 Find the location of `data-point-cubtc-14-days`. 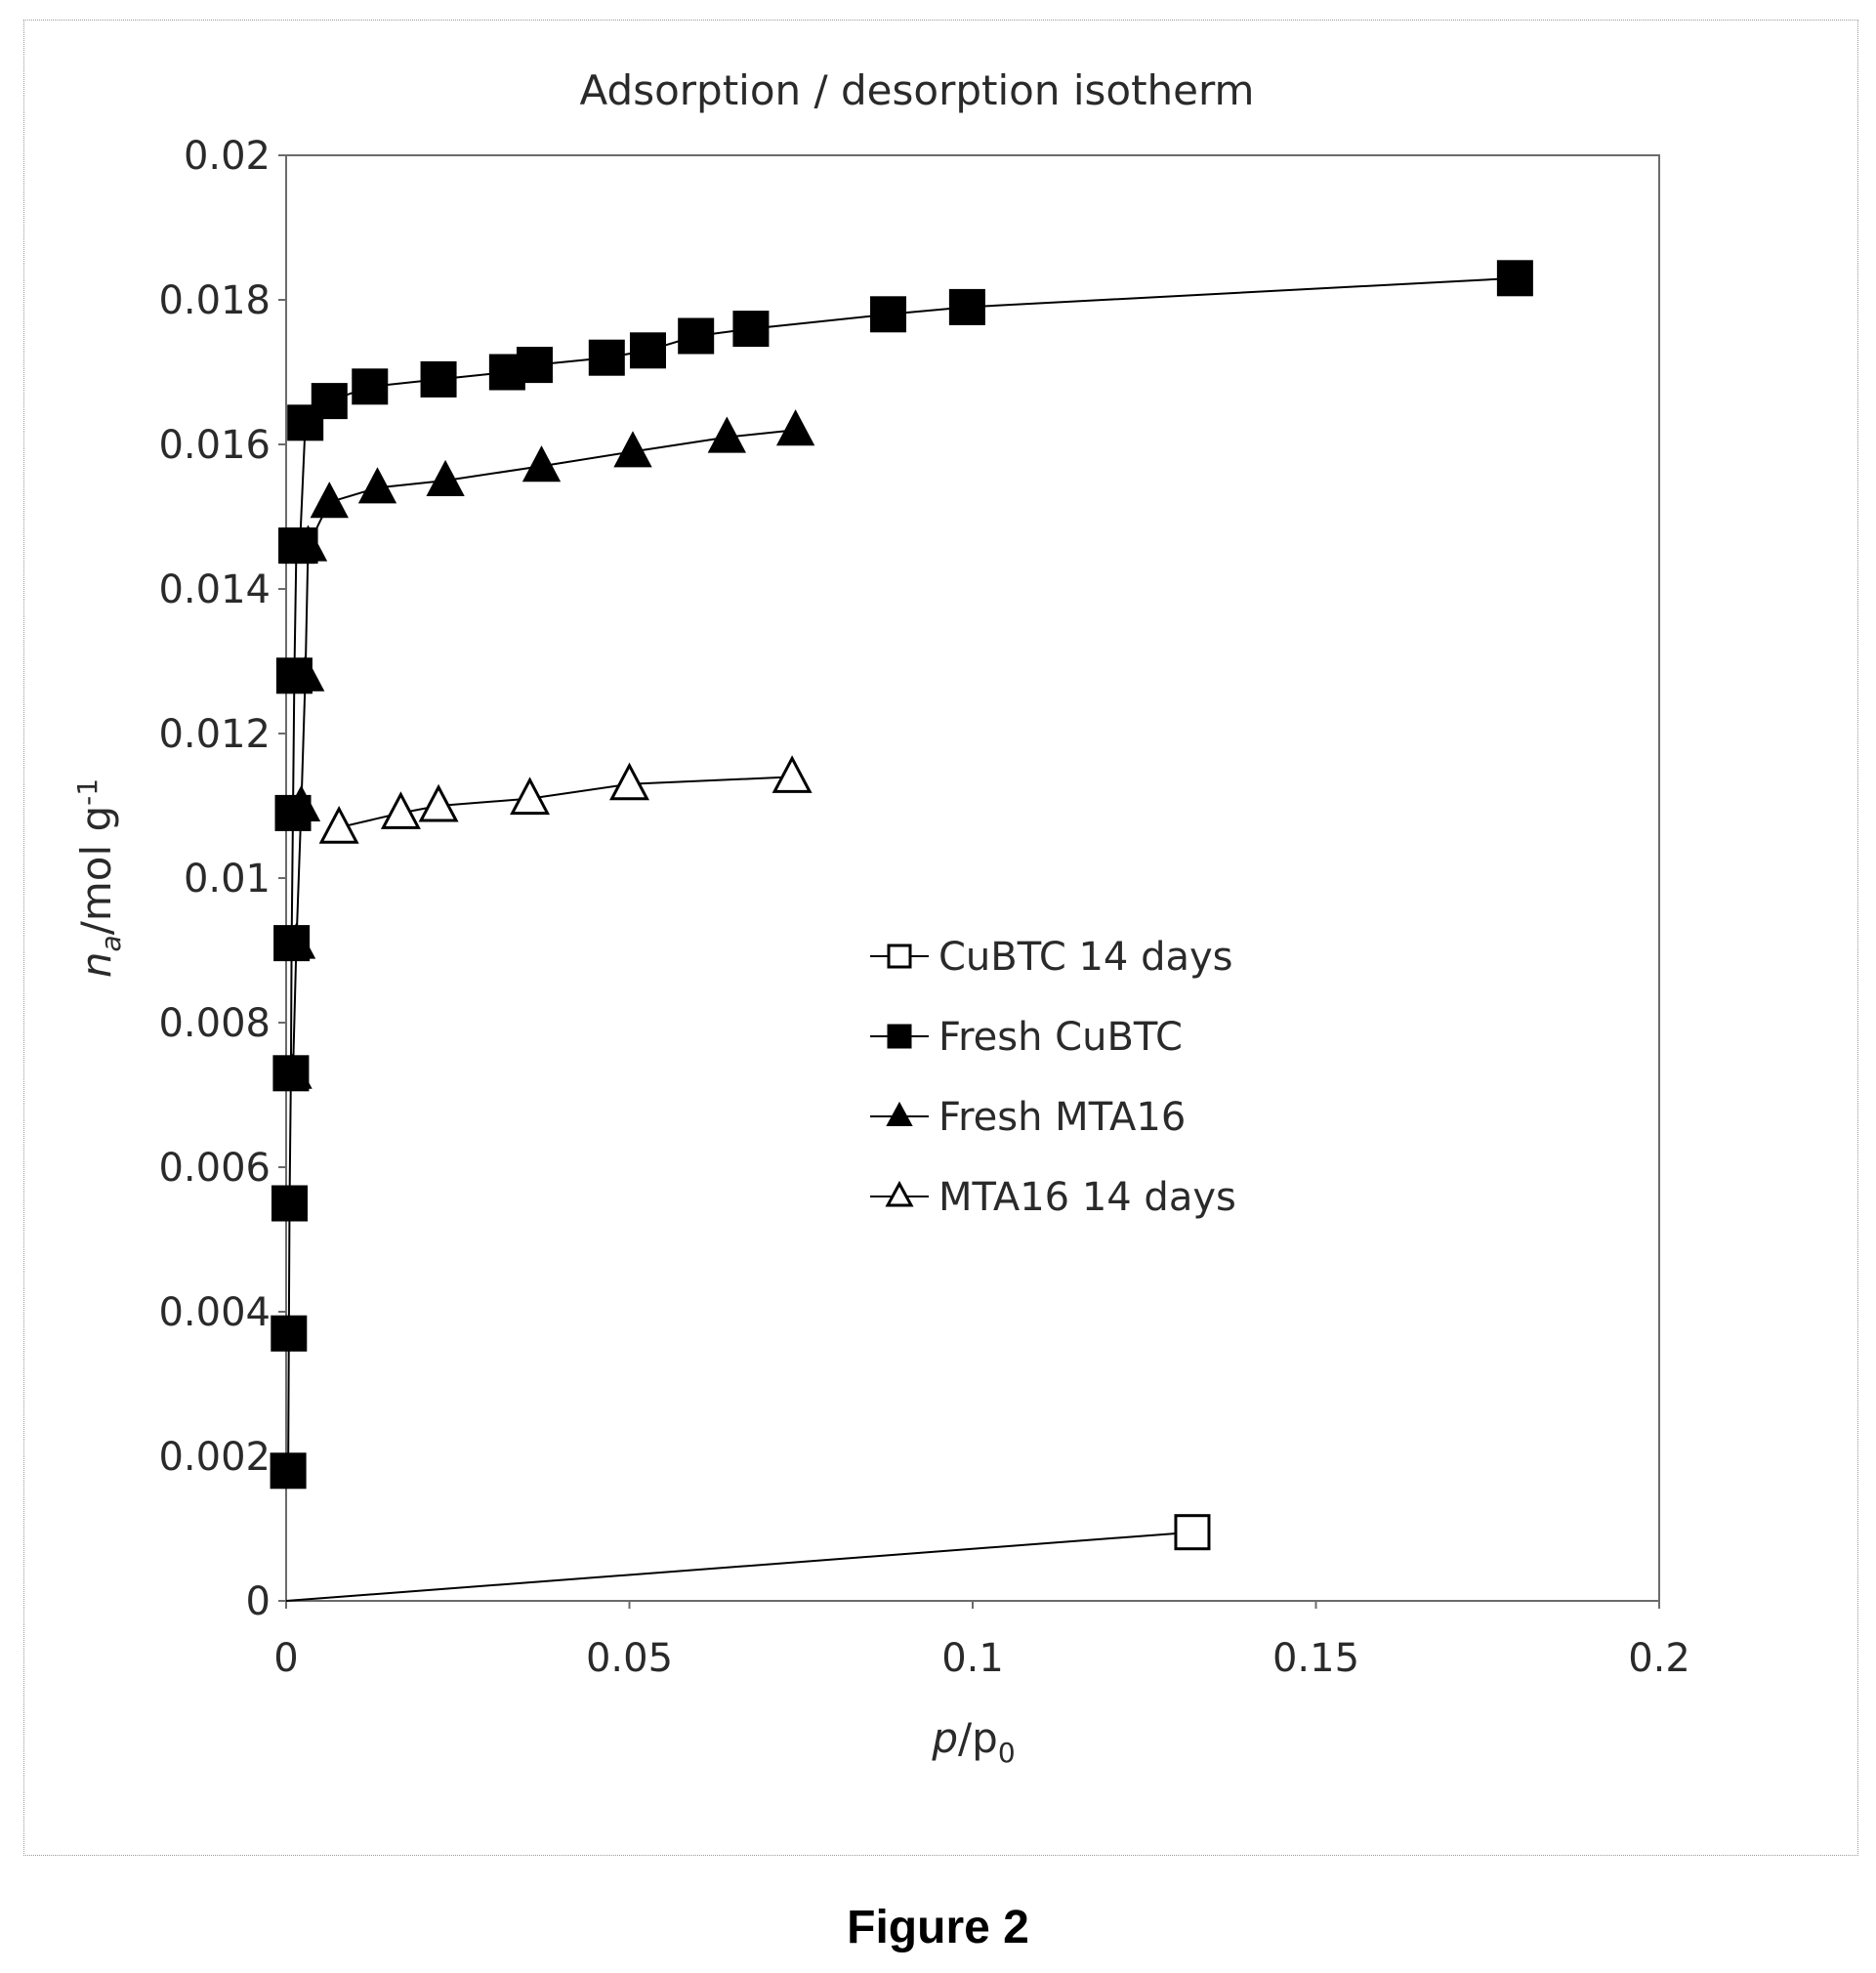

data-point-cubtc-14-days is located at coordinates (1192, 1532).